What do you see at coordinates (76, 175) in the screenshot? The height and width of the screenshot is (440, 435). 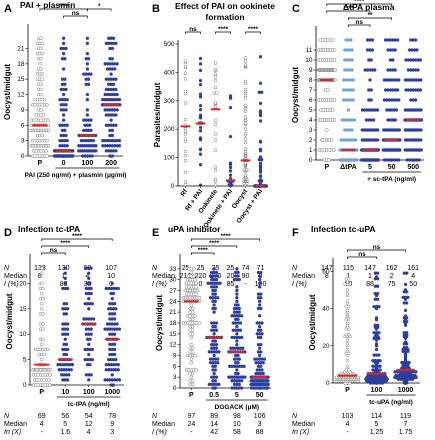 I see `x-axis-label: PAI (250 ng/ml) + plasmin (μg/ml)` at bounding box center [76, 175].